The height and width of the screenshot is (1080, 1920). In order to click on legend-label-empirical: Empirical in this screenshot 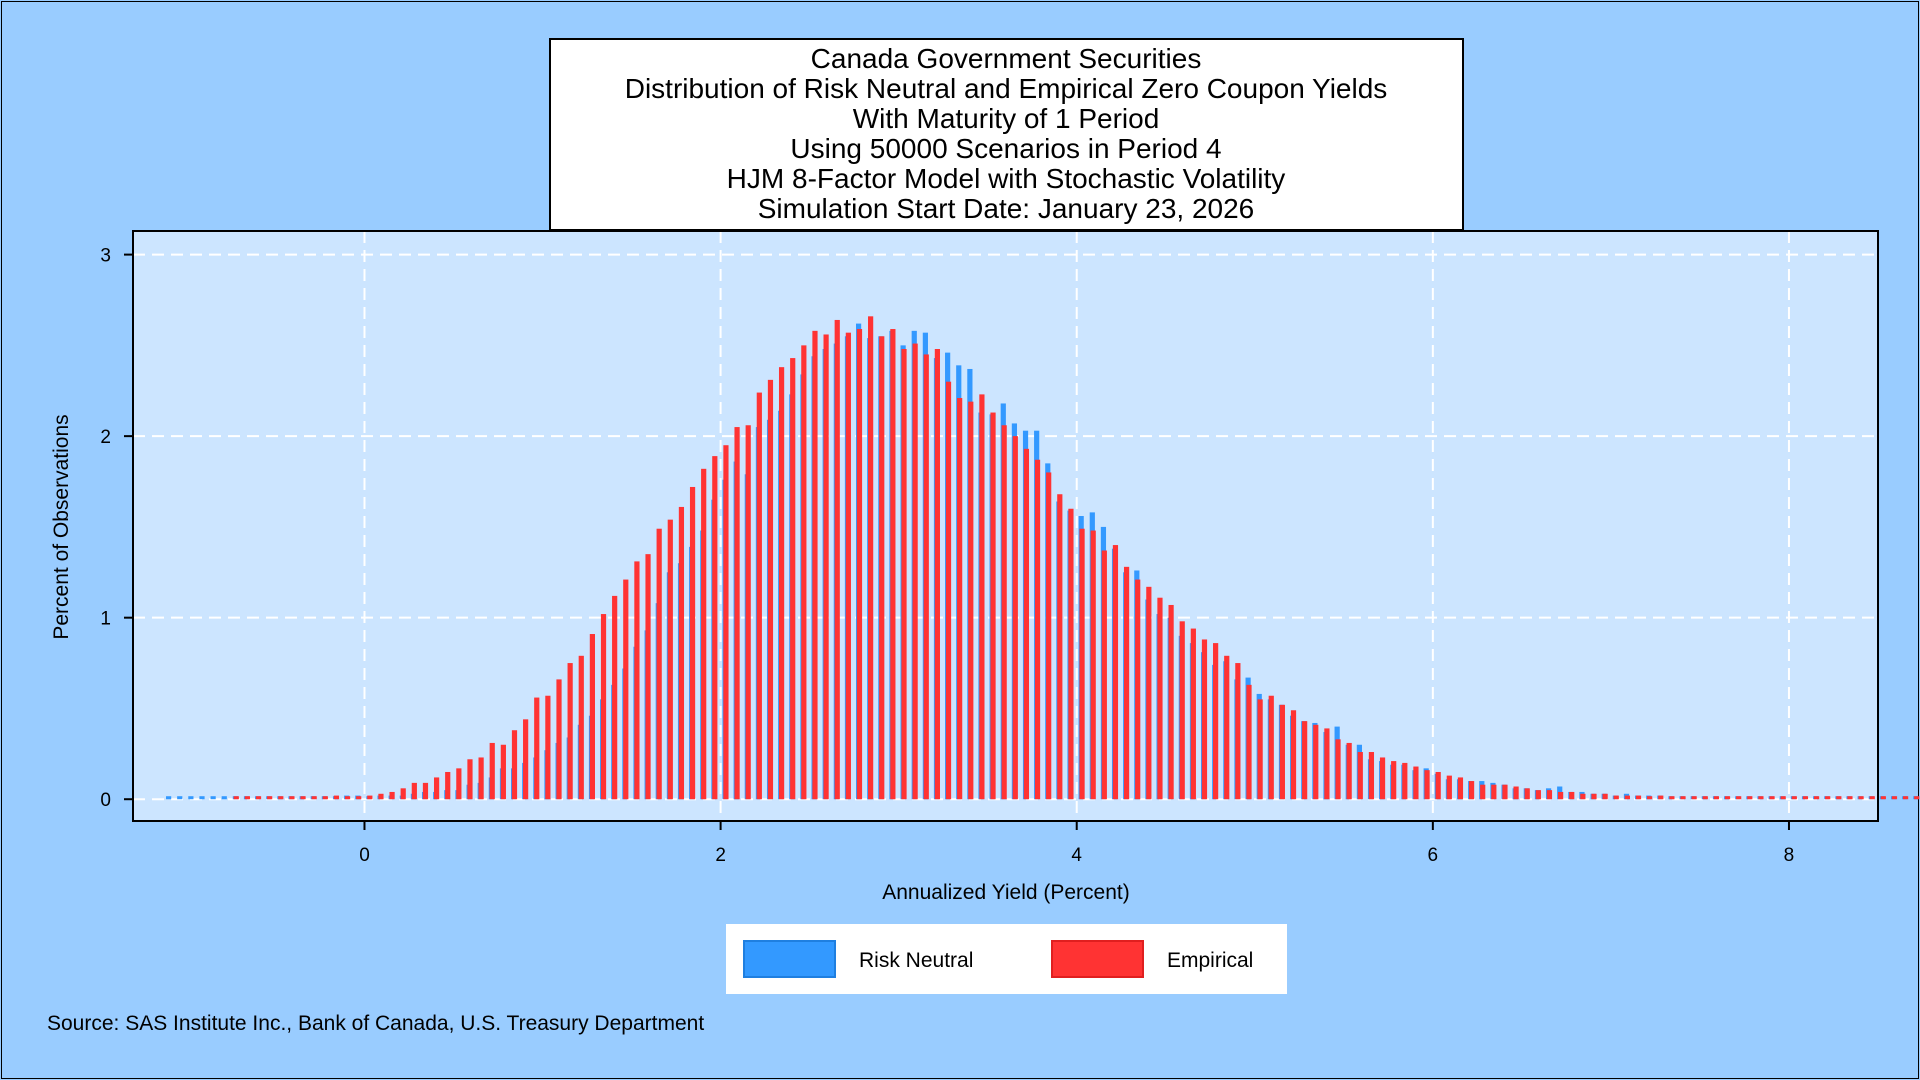, I will do `click(1210, 960)`.